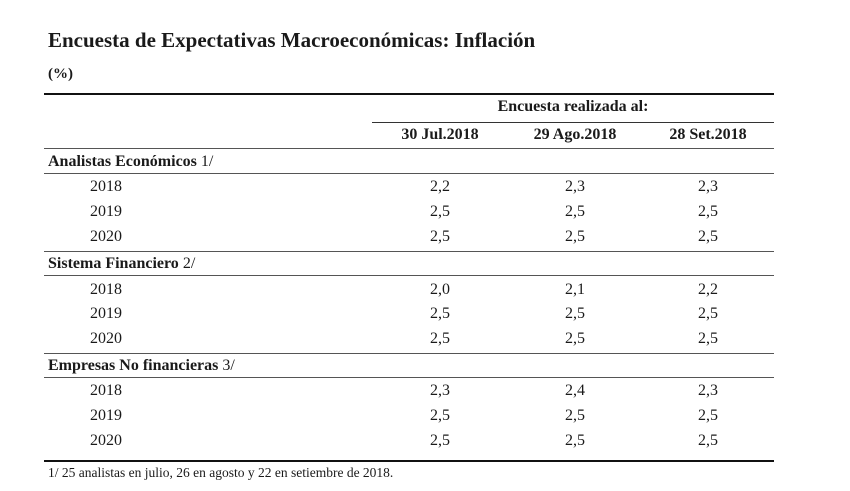  Describe the element at coordinates (573, 106) in the screenshot. I see `survey-header: Encuesta realizada al:` at that location.